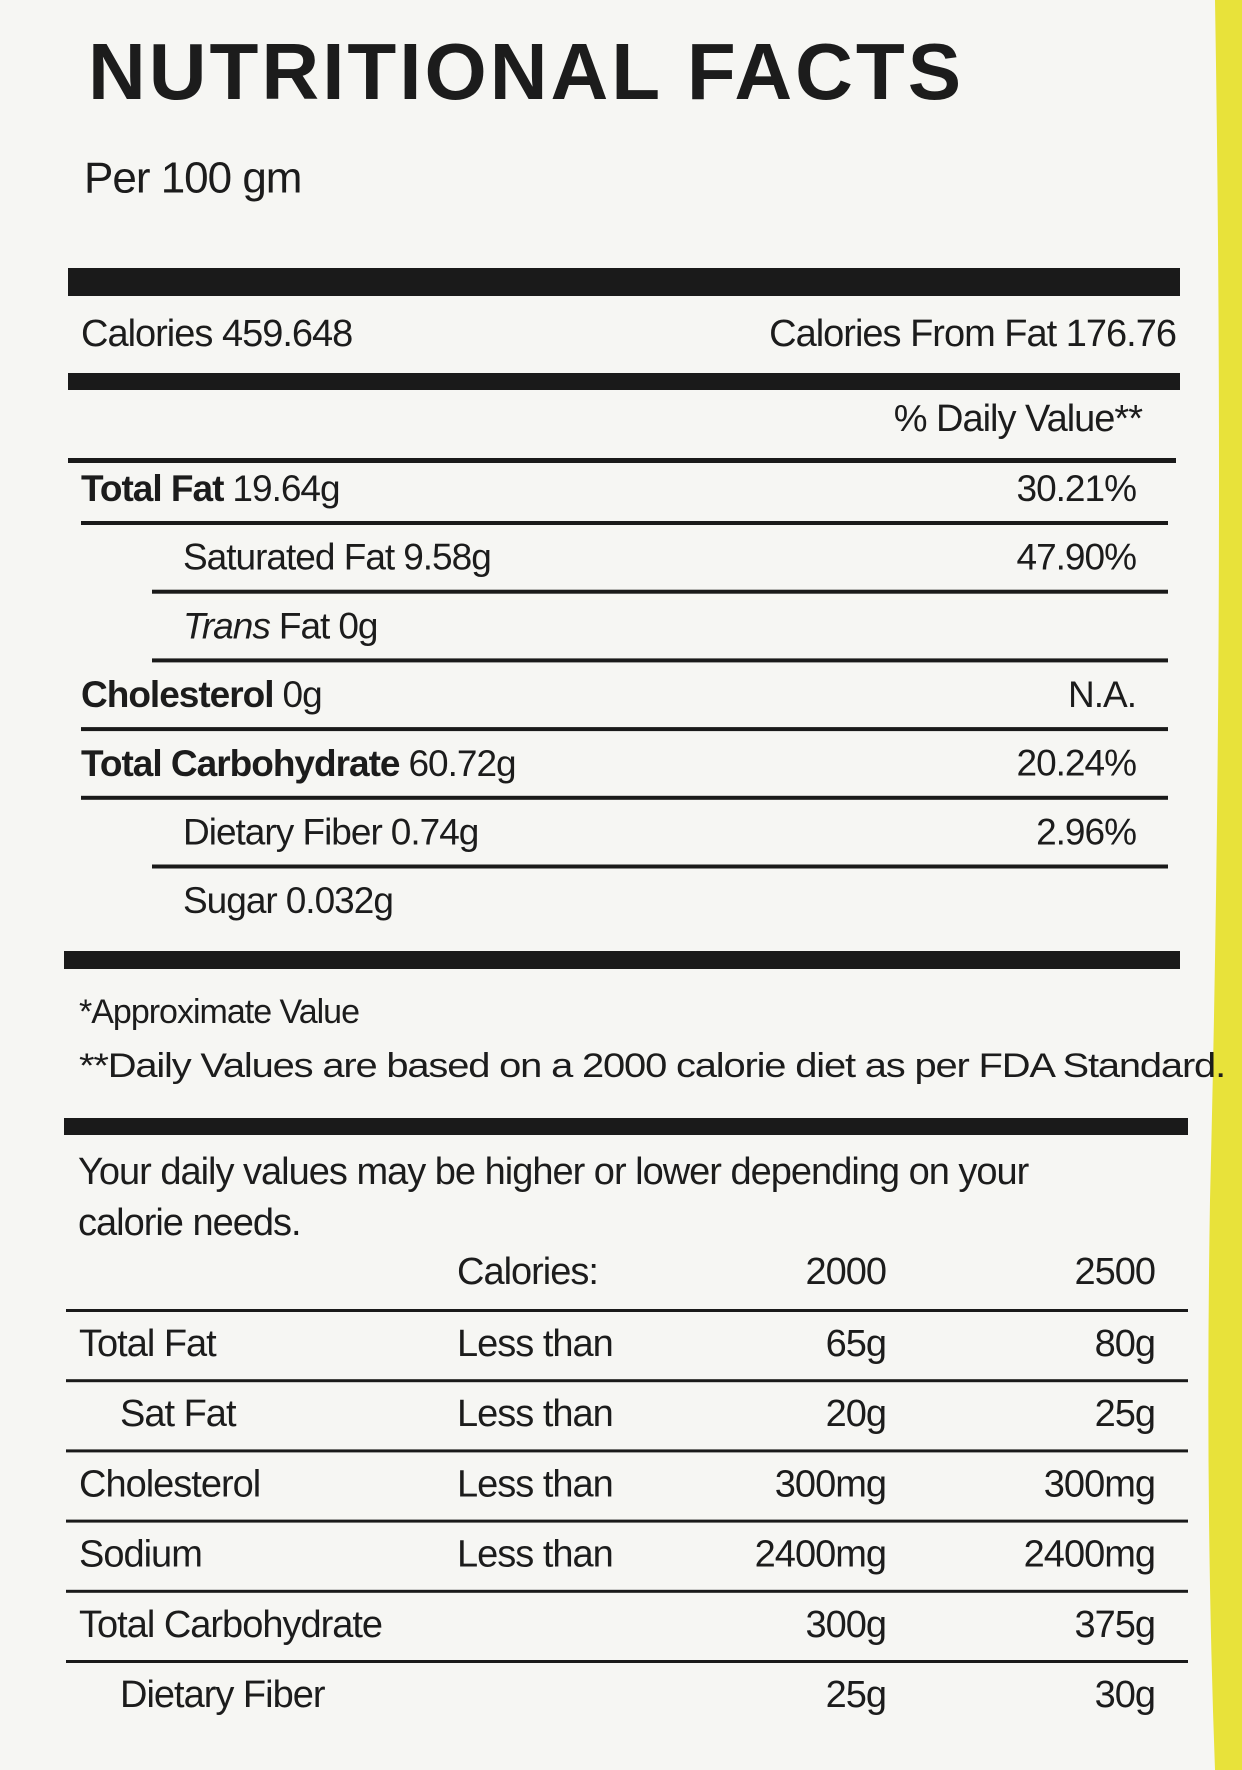 The height and width of the screenshot is (1770, 1242). Describe the element at coordinates (845, 1625) in the screenshot. I see `ref-cell: 300g` at that location.